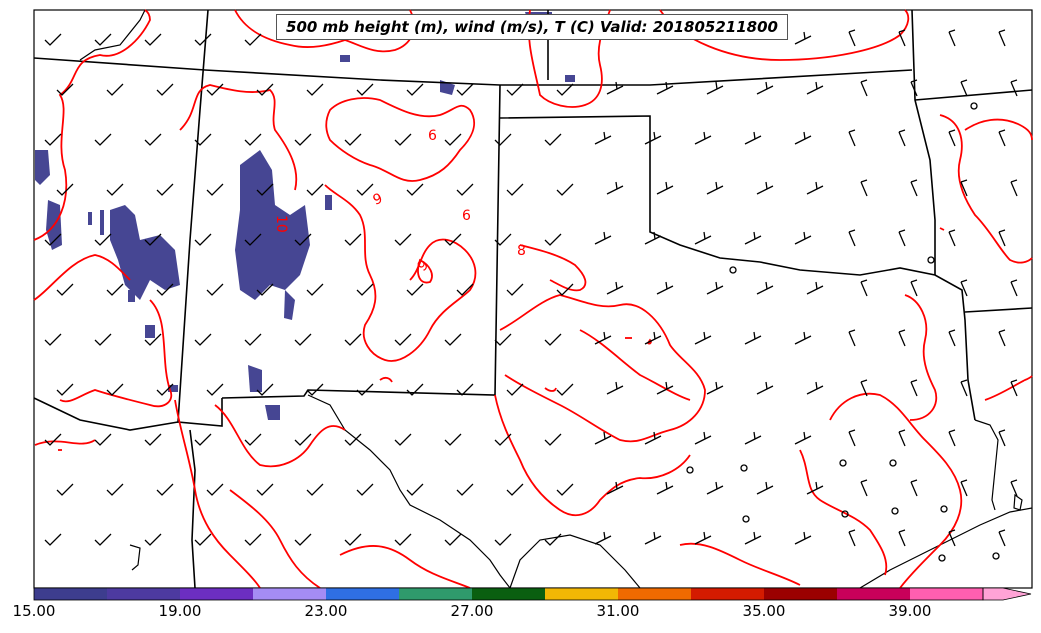 The image size is (1041, 633). Describe the element at coordinates (764, 611) in the screenshot. I see `colorbar-tick-label: 35.00` at that location.